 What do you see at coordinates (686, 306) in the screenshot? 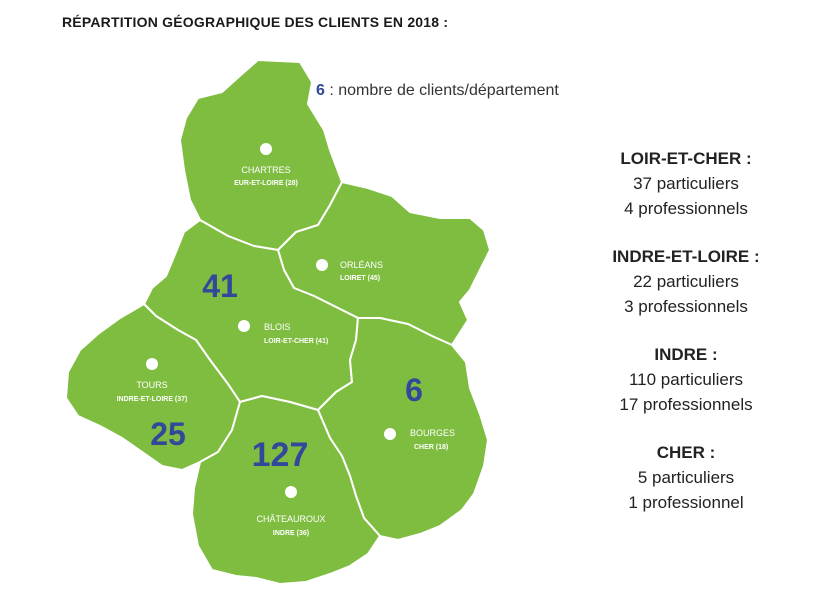
I see `stat-line: 3 professionnels` at bounding box center [686, 306].